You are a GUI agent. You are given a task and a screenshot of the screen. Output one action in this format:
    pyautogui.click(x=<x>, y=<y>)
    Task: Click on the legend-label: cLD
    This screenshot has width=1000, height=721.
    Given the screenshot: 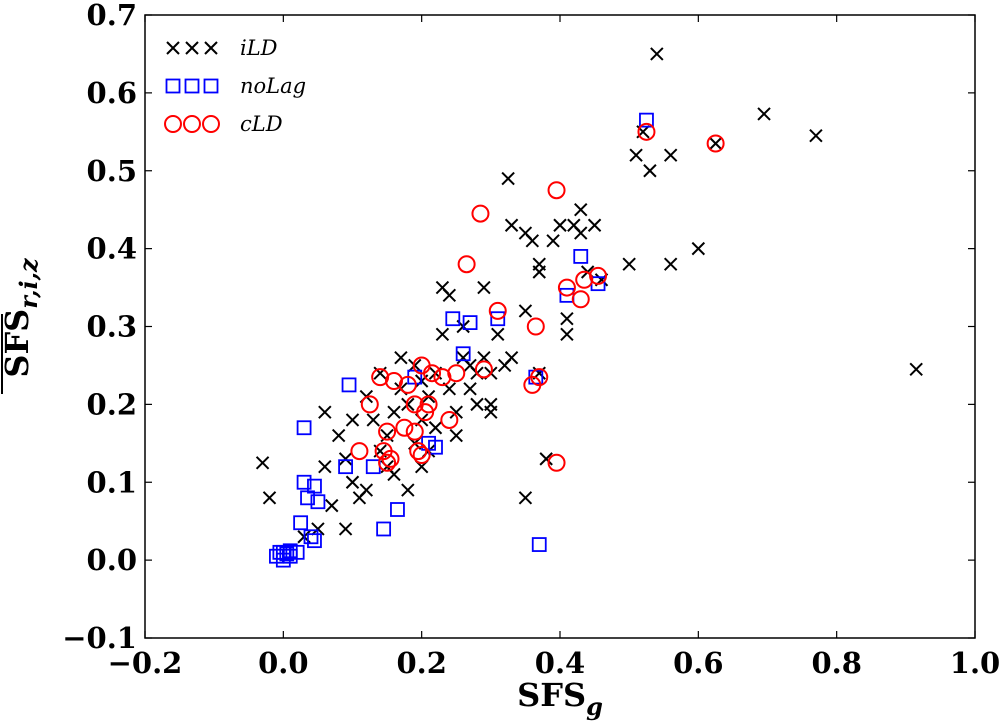 What is the action you would take?
    pyautogui.click(x=261, y=124)
    